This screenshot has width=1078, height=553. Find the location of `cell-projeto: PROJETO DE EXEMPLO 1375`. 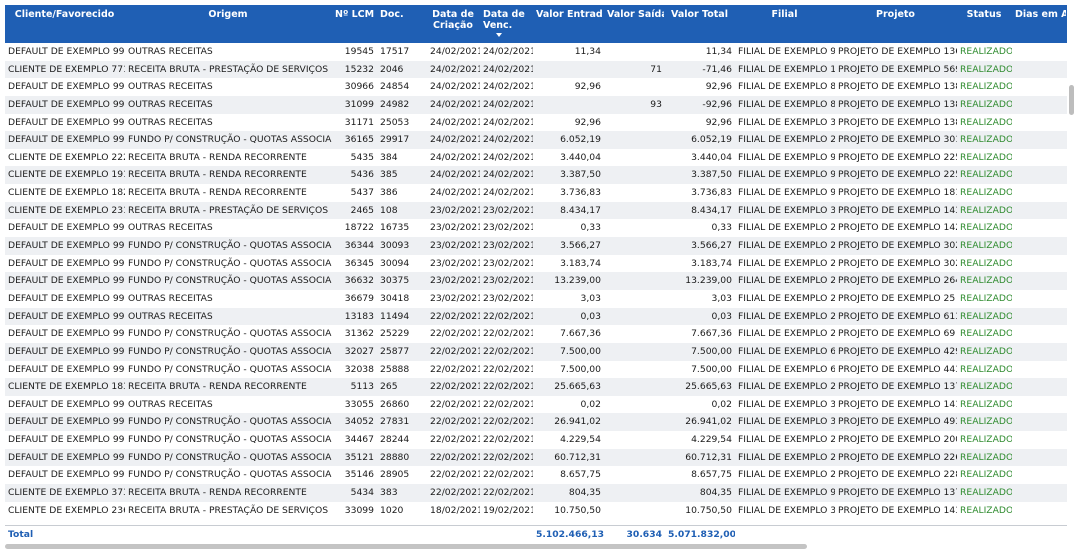

cell-projeto: PROJETO DE EXEMPLO 1375 is located at coordinates (897, 387).